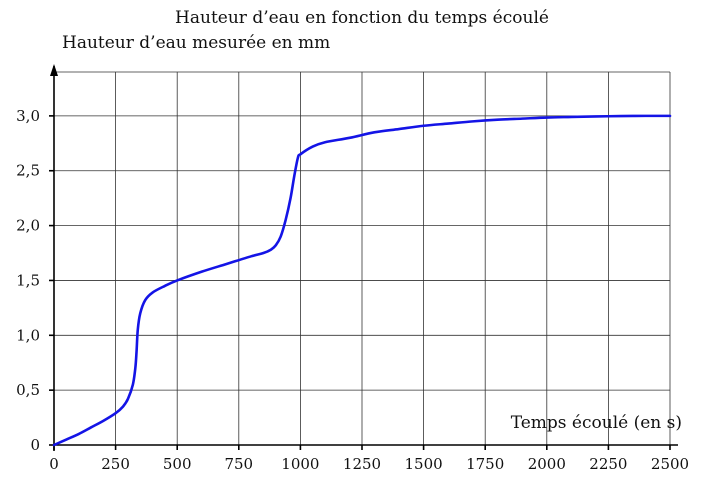 This screenshot has width=716, height=490. What do you see at coordinates (28, 280) in the screenshot?
I see `y-tick-label: 1,5` at bounding box center [28, 280].